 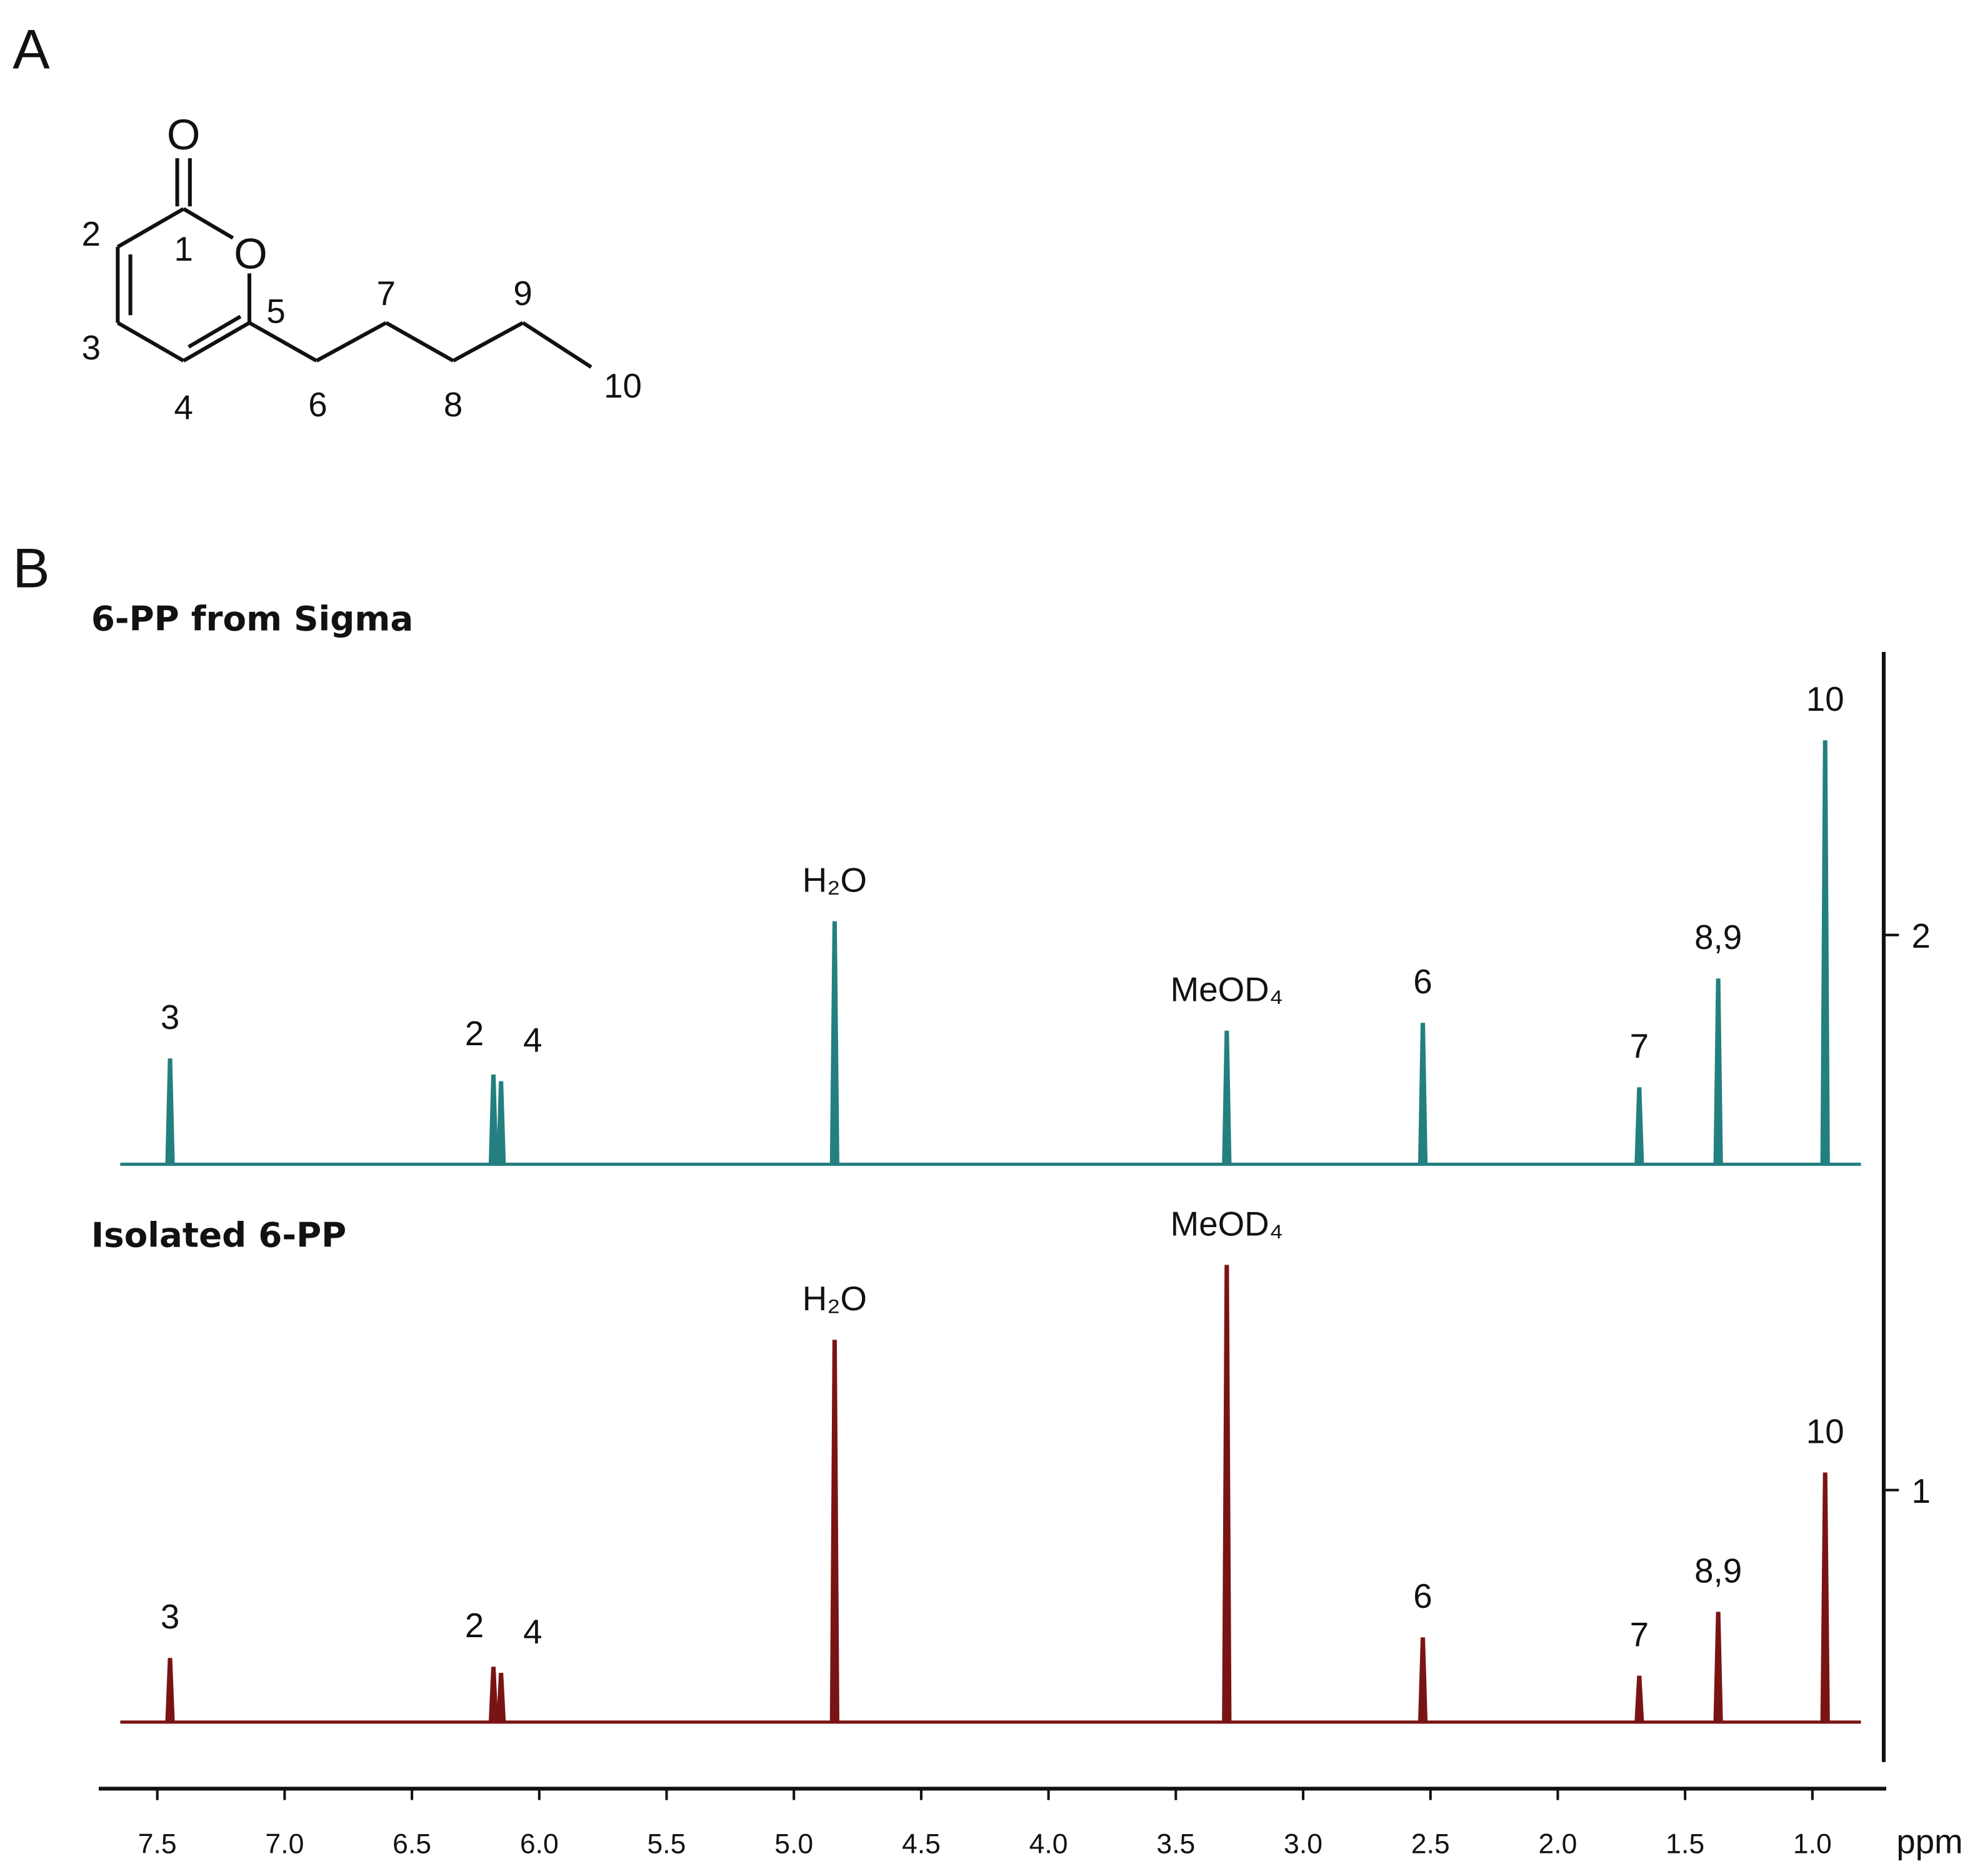 What do you see at coordinates (31, 49) in the screenshot?
I see `panel-label: A` at bounding box center [31, 49].